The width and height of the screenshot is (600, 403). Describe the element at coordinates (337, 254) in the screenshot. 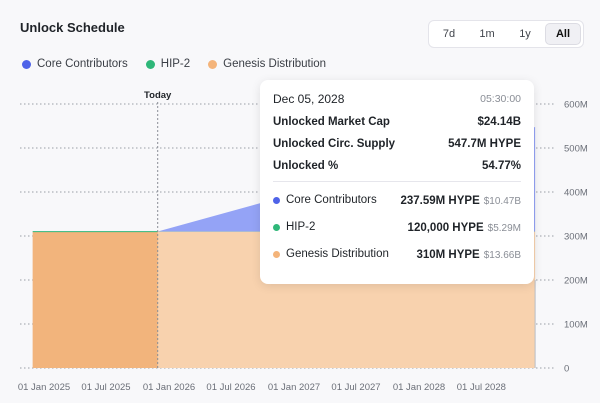

I see `tooltip-series-label: Genesis Distribution` at that location.